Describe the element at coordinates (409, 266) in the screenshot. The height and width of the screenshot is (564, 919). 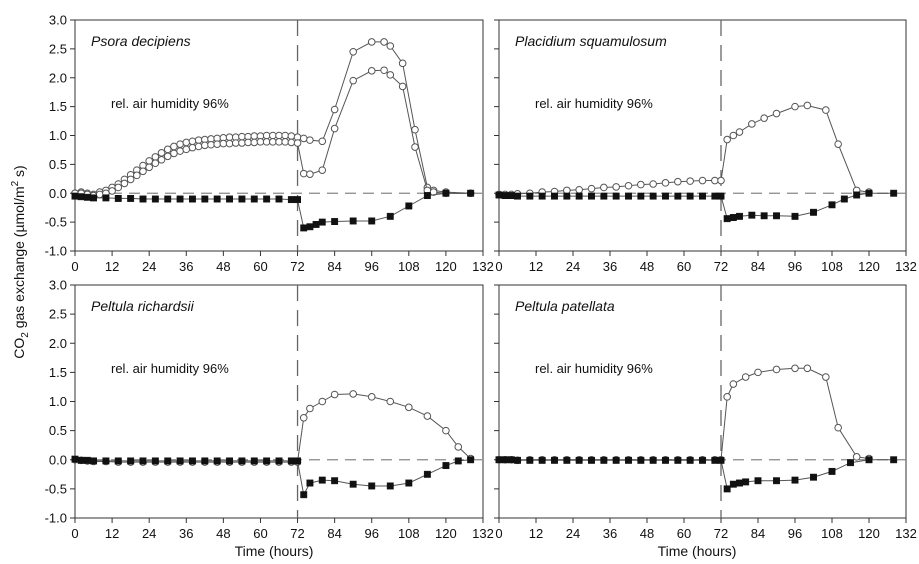
I see `x-tick-label: 108` at that location.